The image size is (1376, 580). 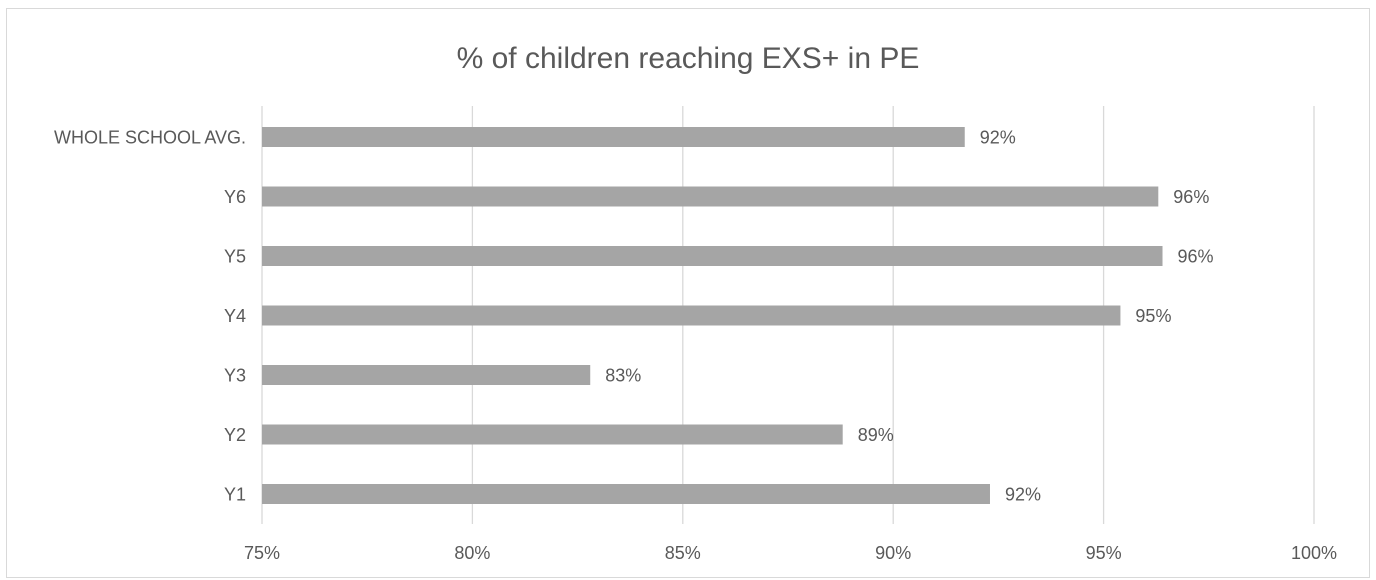 I want to click on category-label: Y6, so click(x=235, y=197).